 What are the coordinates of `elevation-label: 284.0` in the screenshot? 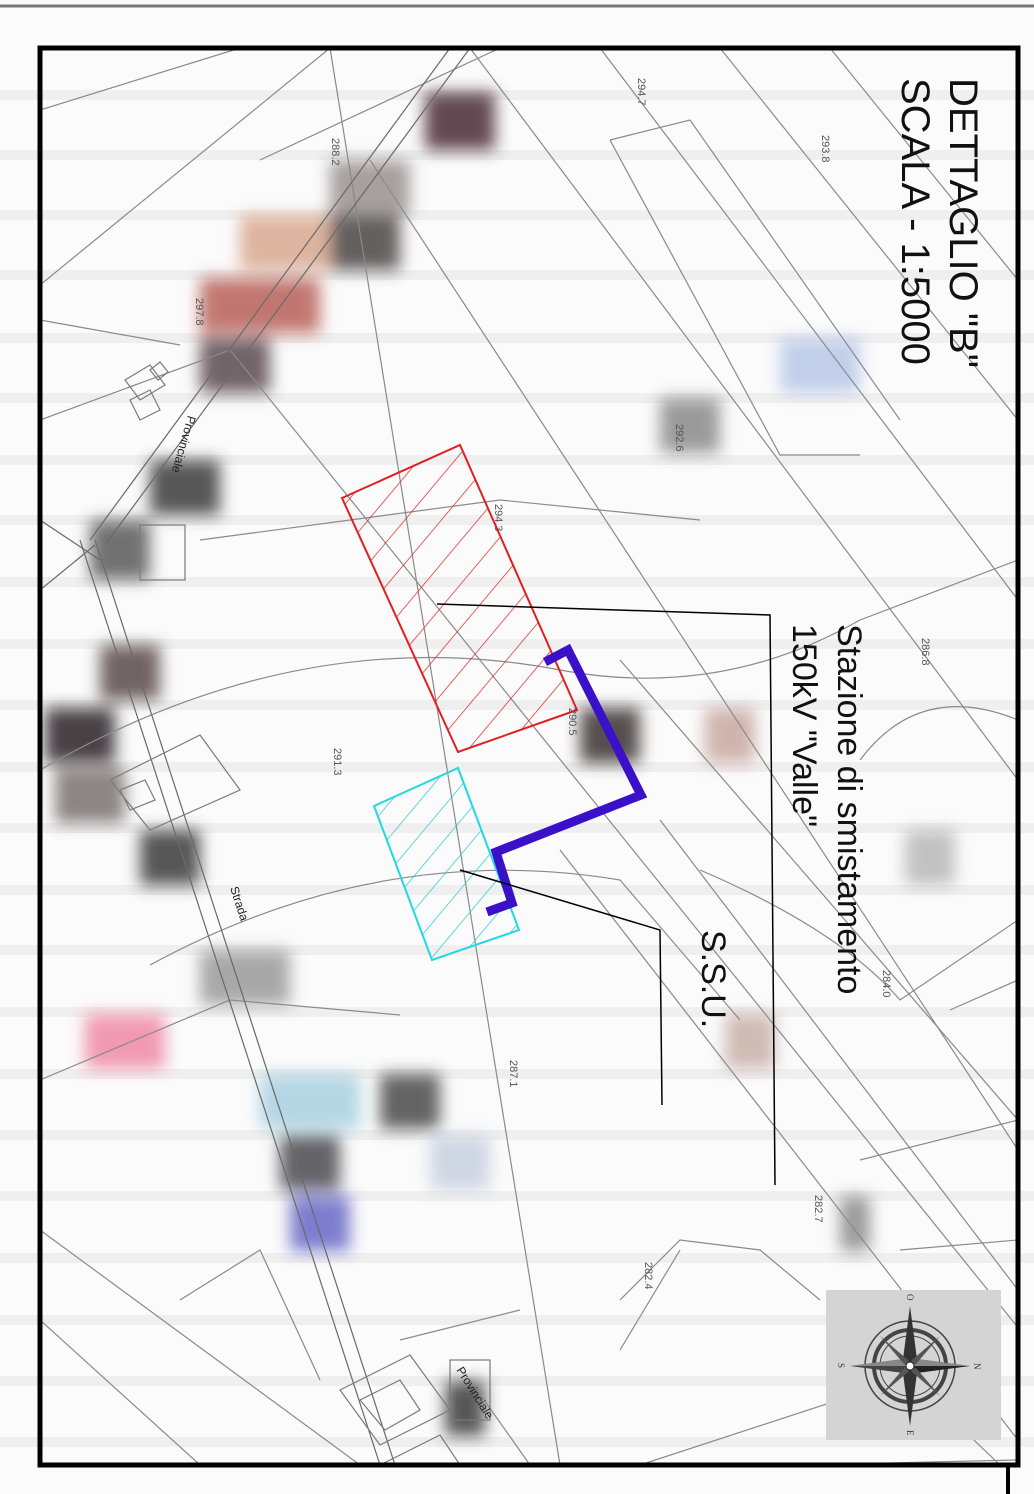 It's located at (886, 984).